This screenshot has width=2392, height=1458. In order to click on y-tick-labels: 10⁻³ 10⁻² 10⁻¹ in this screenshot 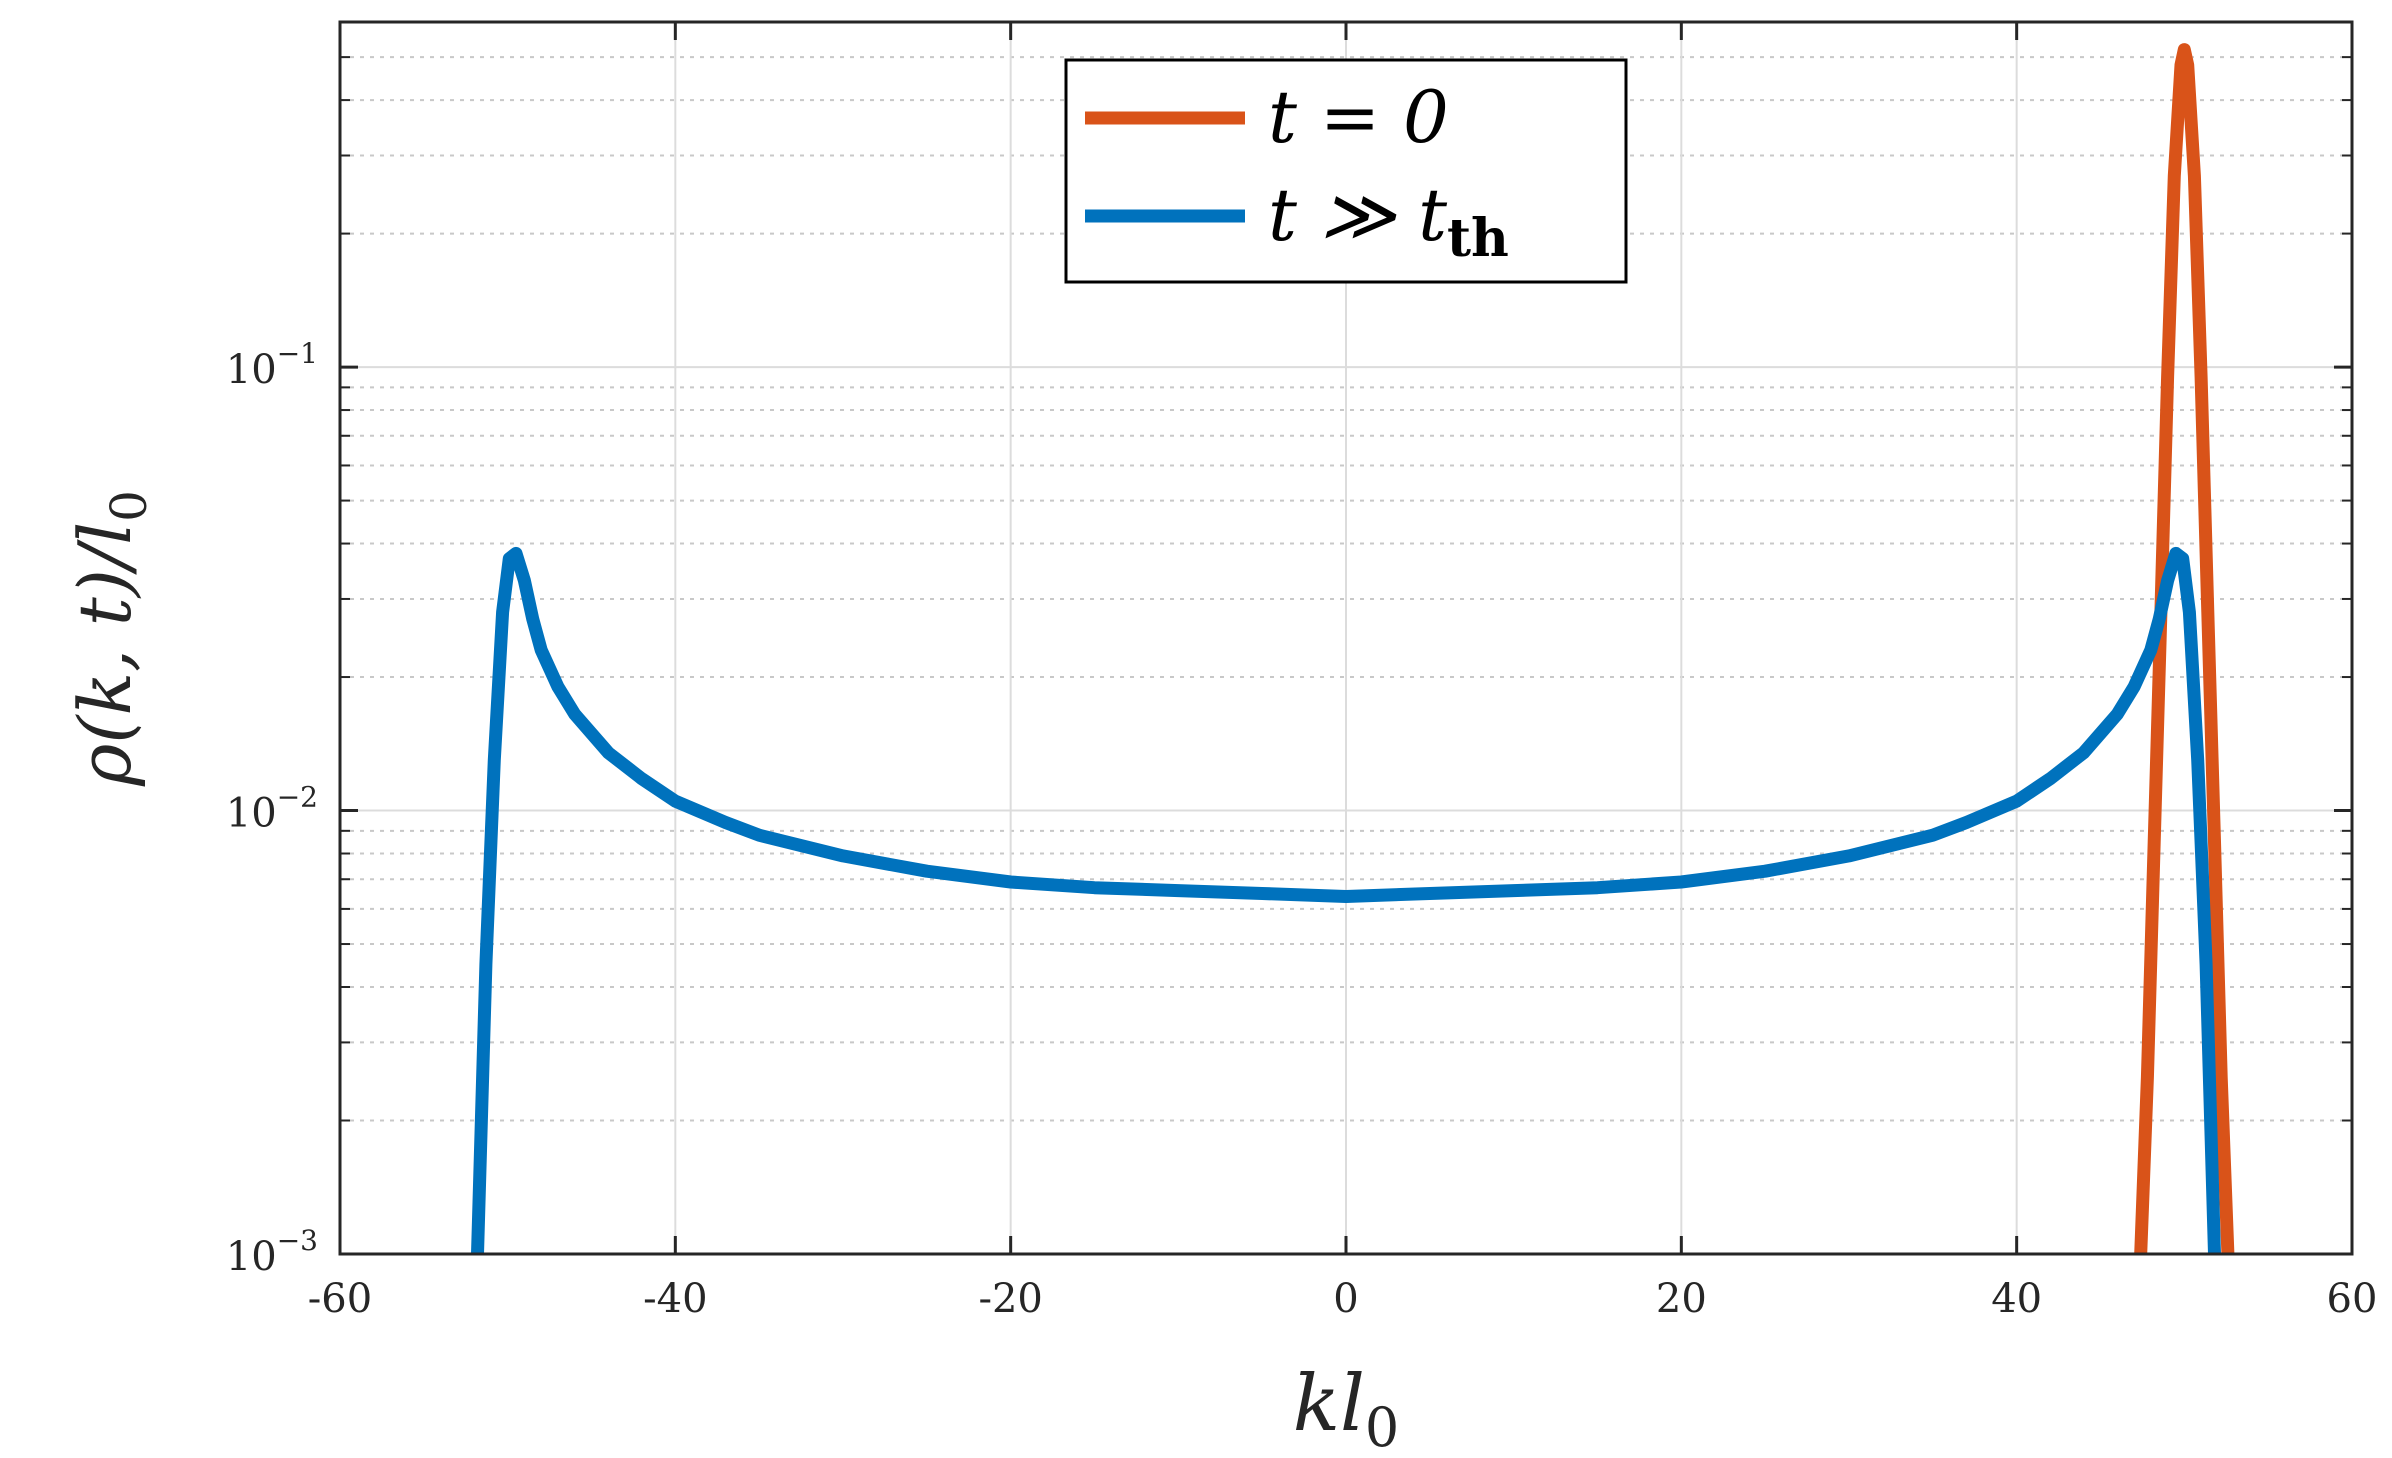, I will do `click(272, 808)`.